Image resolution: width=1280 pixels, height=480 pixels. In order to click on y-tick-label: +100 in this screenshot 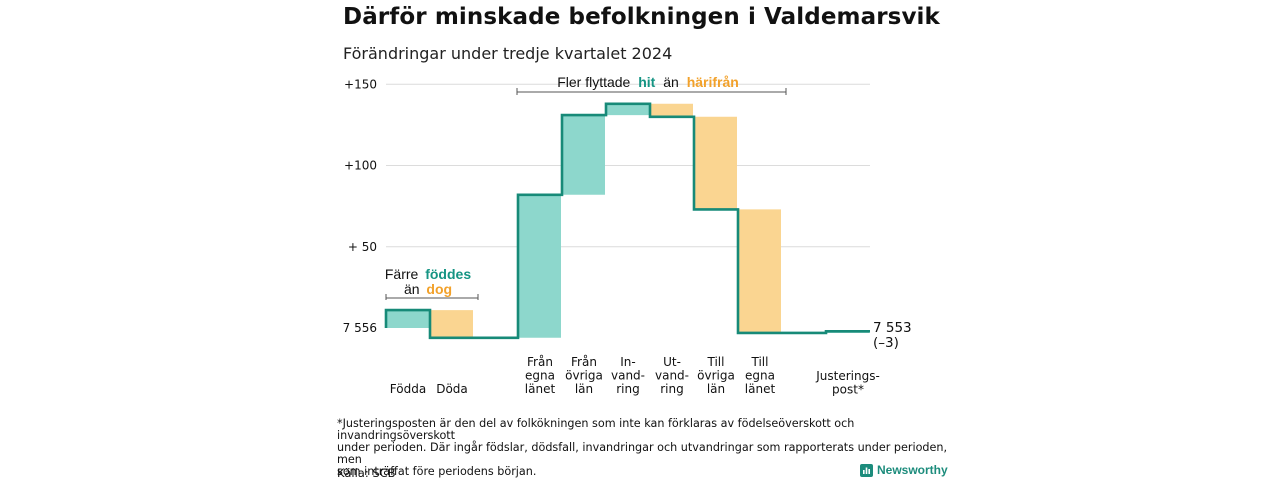, I will do `click(360, 166)`.